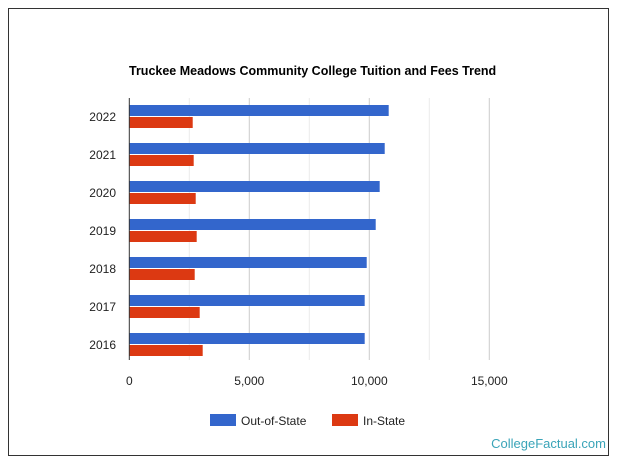  What do you see at coordinates (249, 381) in the screenshot?
I see `x-tick-label: 5,000` at bounding box center [249, 381].